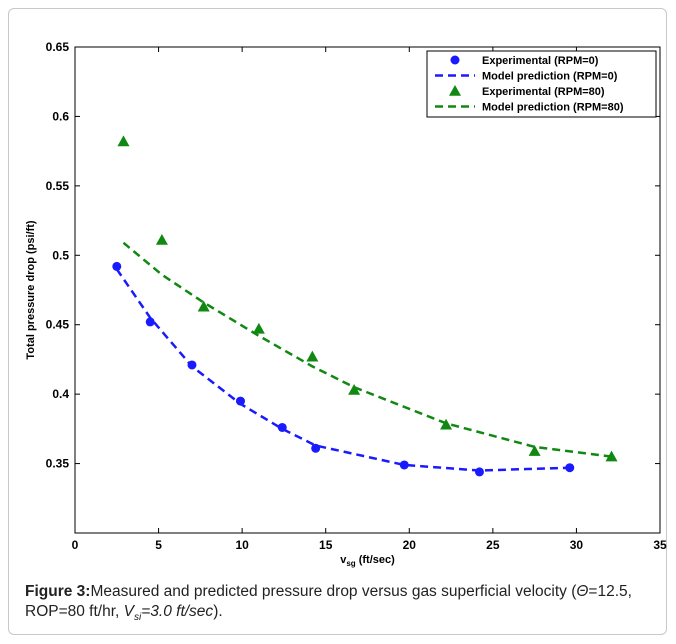  I want to click on y-tick-label: 0.65, so click(58, 47).